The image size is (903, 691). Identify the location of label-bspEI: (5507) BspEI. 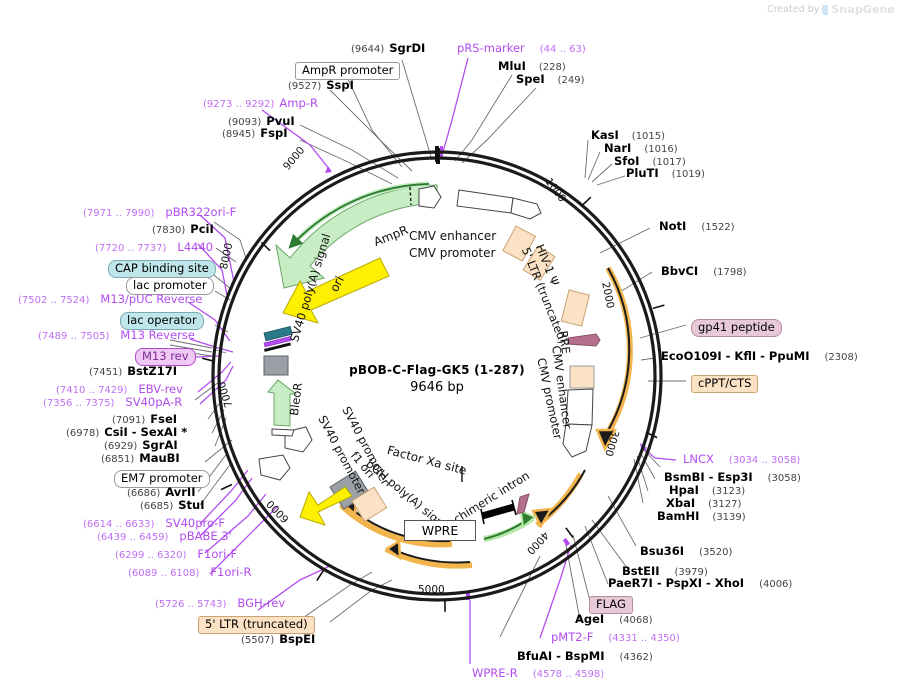
(278, 639).